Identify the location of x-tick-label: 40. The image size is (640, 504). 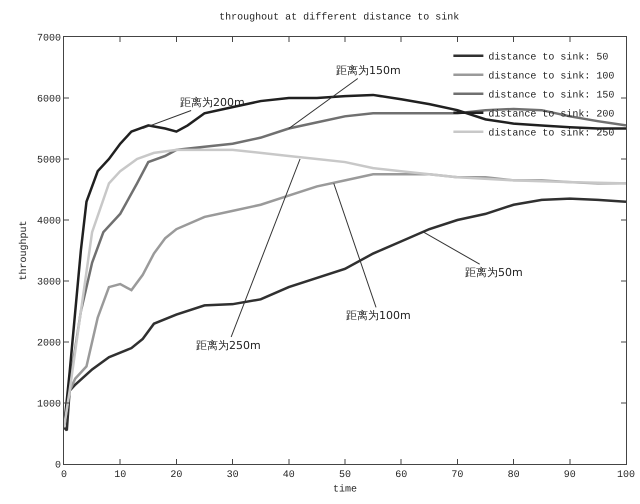
(288, 475).